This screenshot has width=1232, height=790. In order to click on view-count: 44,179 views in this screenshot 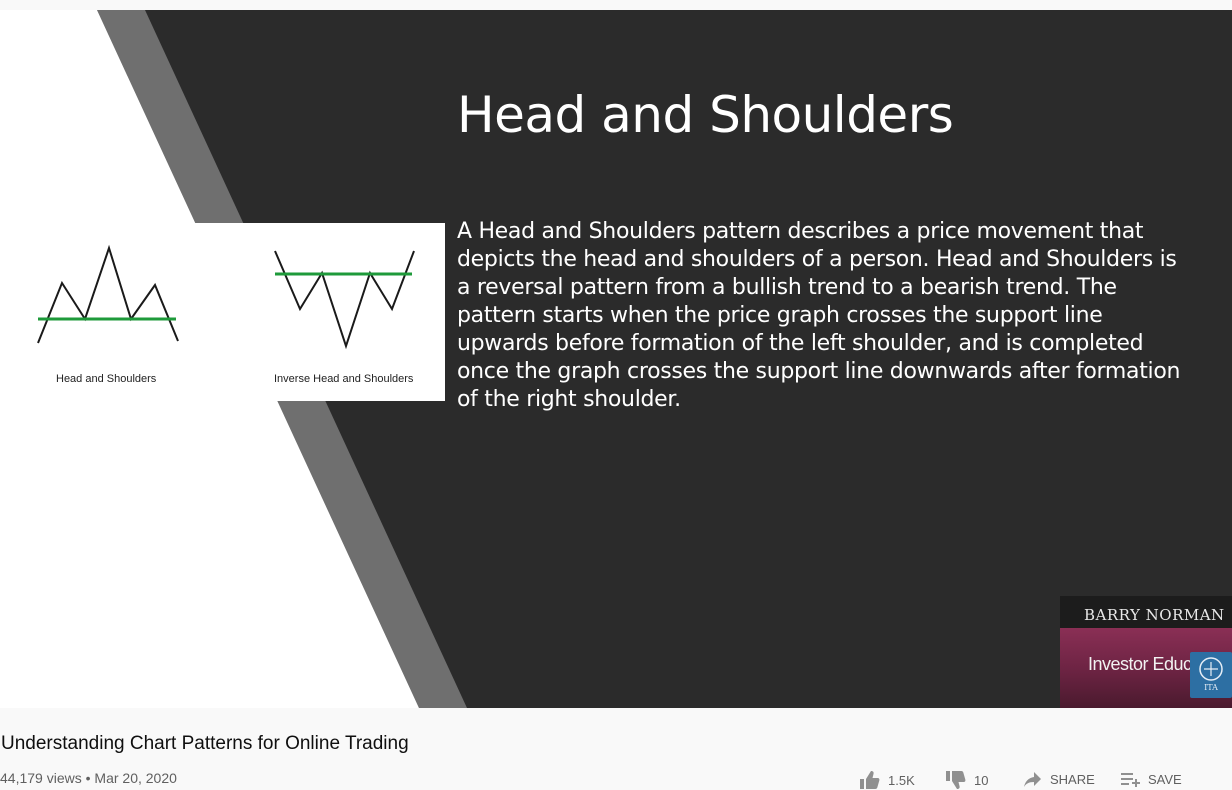, I will do `click(41, 778)`.